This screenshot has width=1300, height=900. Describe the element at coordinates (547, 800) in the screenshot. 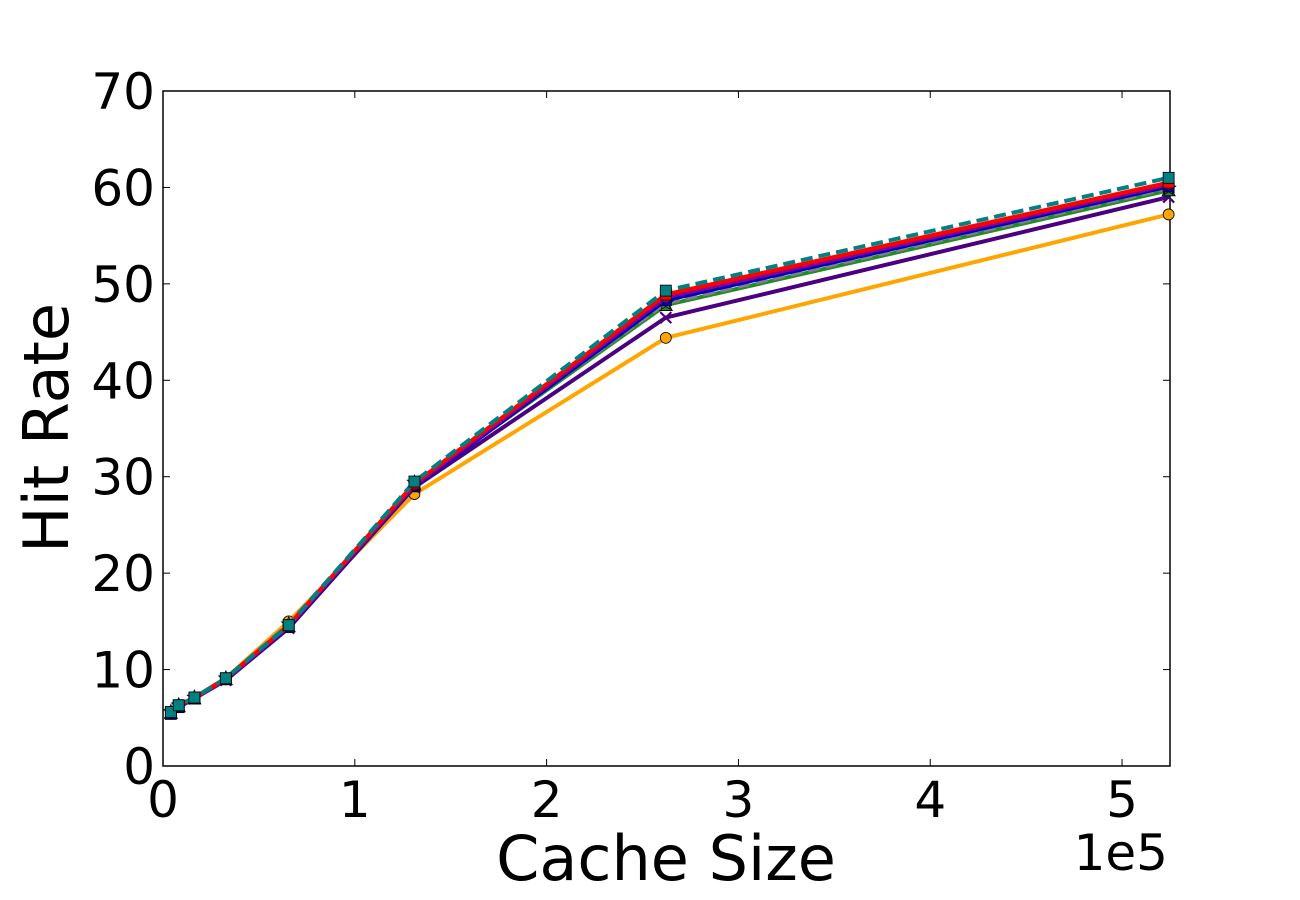

I see `x-tick-label: 2` at that location.